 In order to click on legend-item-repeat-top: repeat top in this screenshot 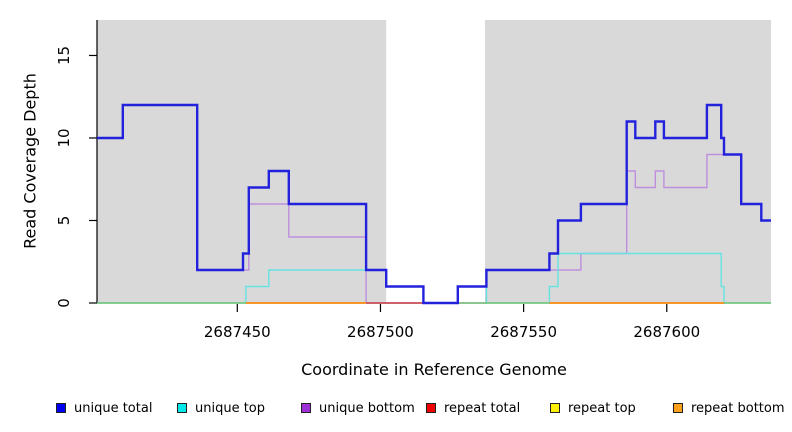, I will do `click(593, 408)`.